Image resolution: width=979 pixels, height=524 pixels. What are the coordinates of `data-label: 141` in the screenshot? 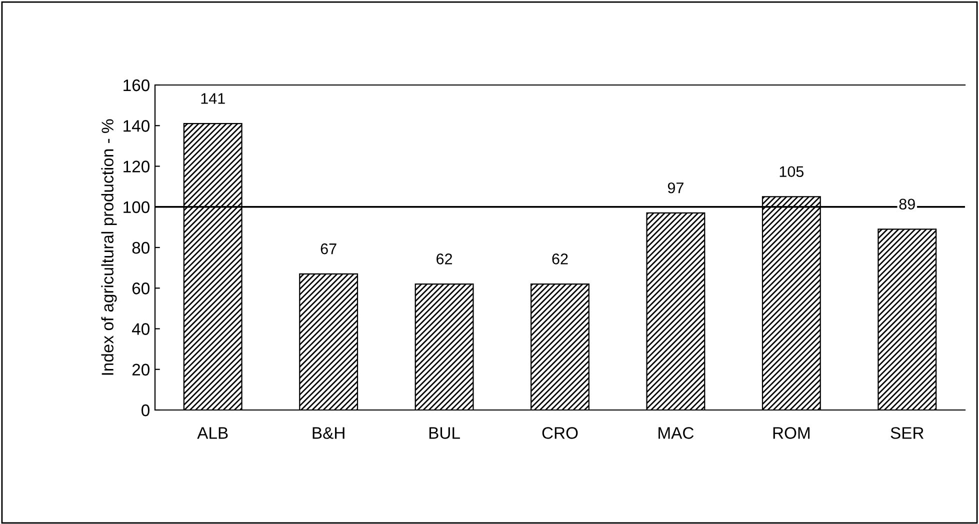 It's located at (213, 98).